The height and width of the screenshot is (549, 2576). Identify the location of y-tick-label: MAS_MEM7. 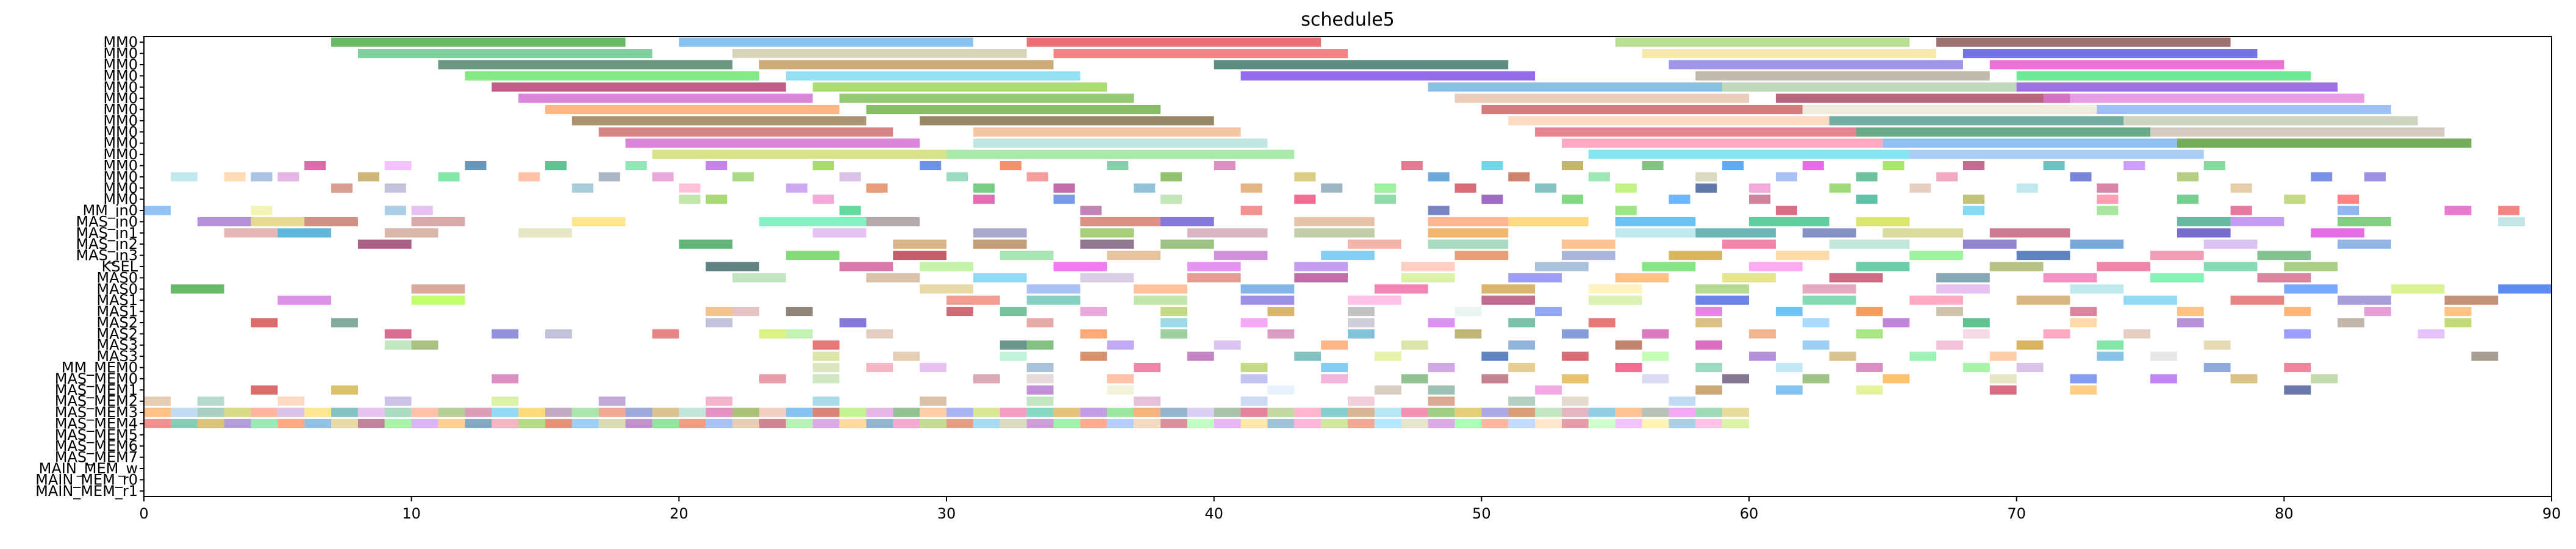
(96, 457).